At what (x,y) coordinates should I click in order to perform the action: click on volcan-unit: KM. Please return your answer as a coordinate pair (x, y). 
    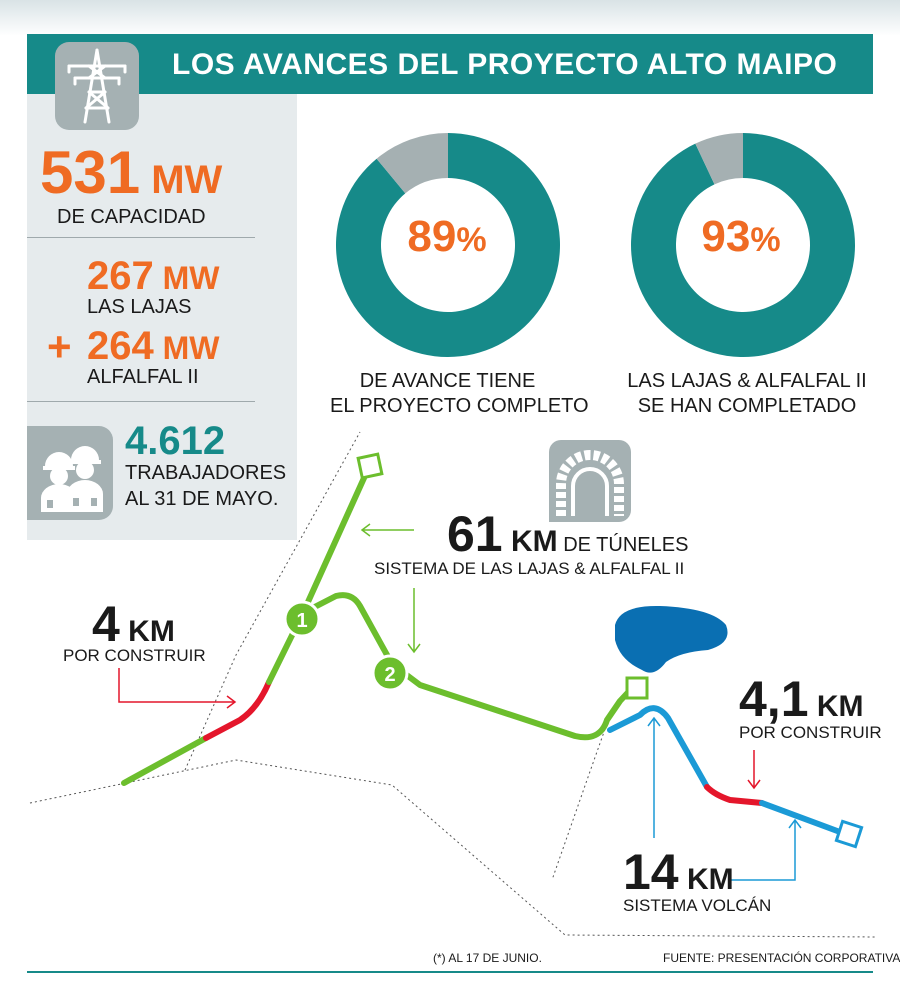
    Looking at the image, I should click on (710, 879).